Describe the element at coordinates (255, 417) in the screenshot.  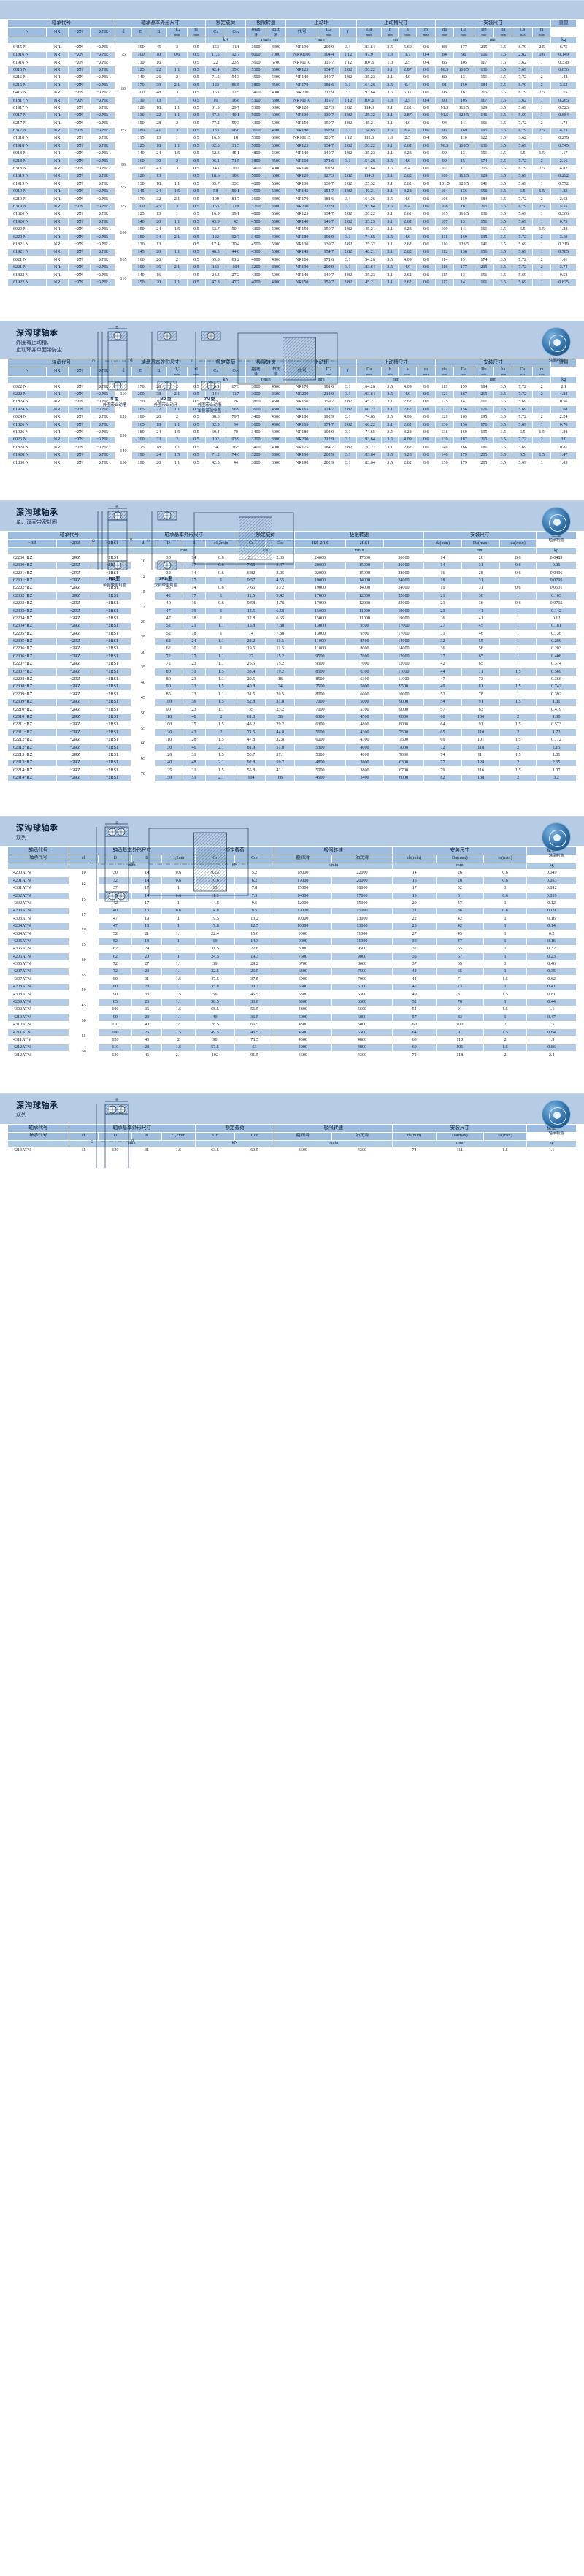
I see `cell: 3400` at that location.